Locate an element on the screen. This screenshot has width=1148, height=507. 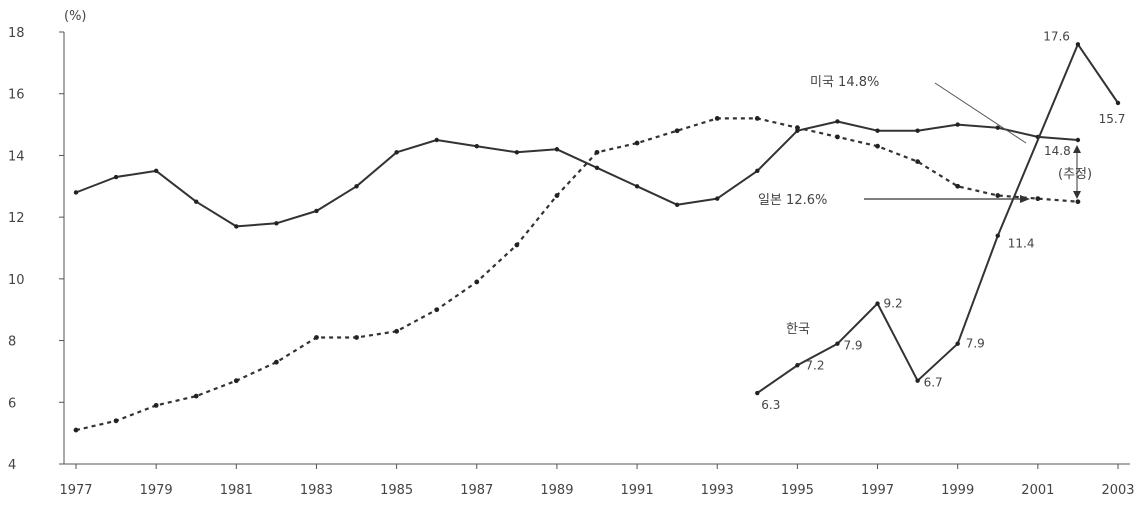
us-value-label: 14.8 is located at coordinates (1057, 151).